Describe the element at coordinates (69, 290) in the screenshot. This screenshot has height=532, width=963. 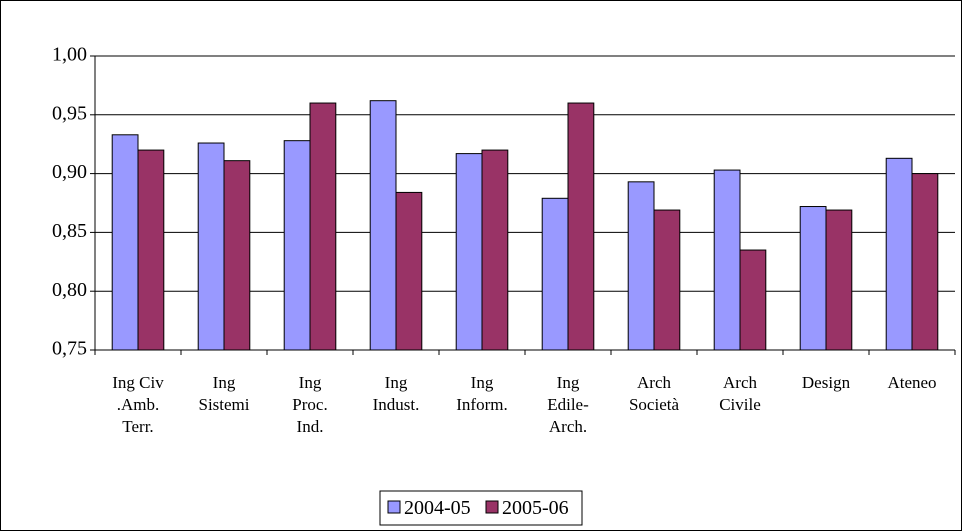
I see `y-tick-label: 0,80` at that location.